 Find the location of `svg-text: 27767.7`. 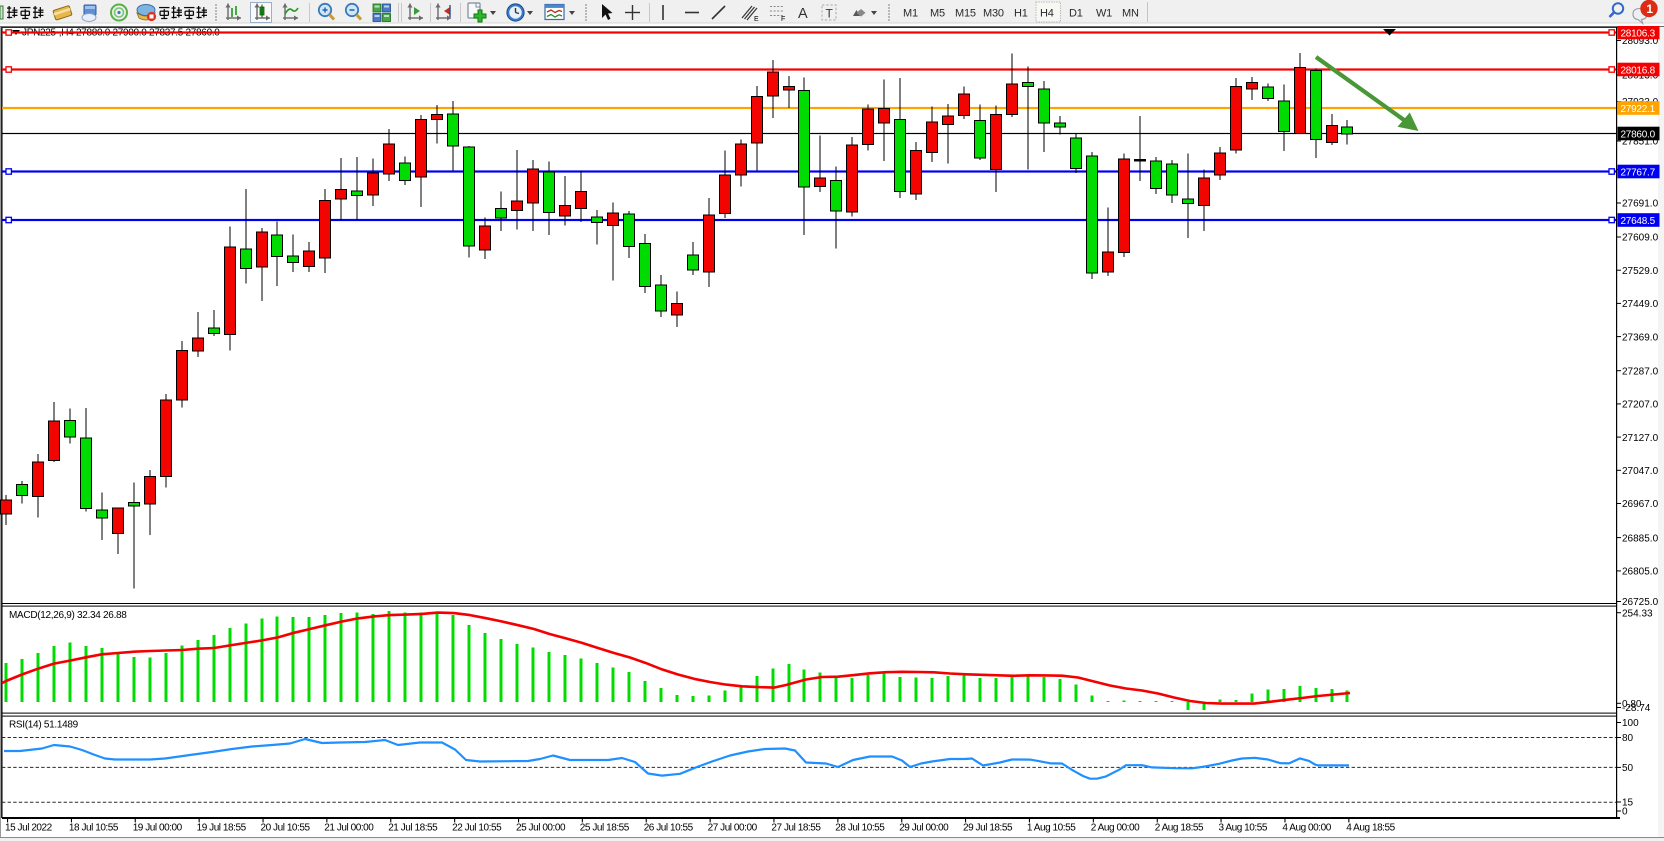

svg-text: 27767.7 is located at coordinates (1638, 172).